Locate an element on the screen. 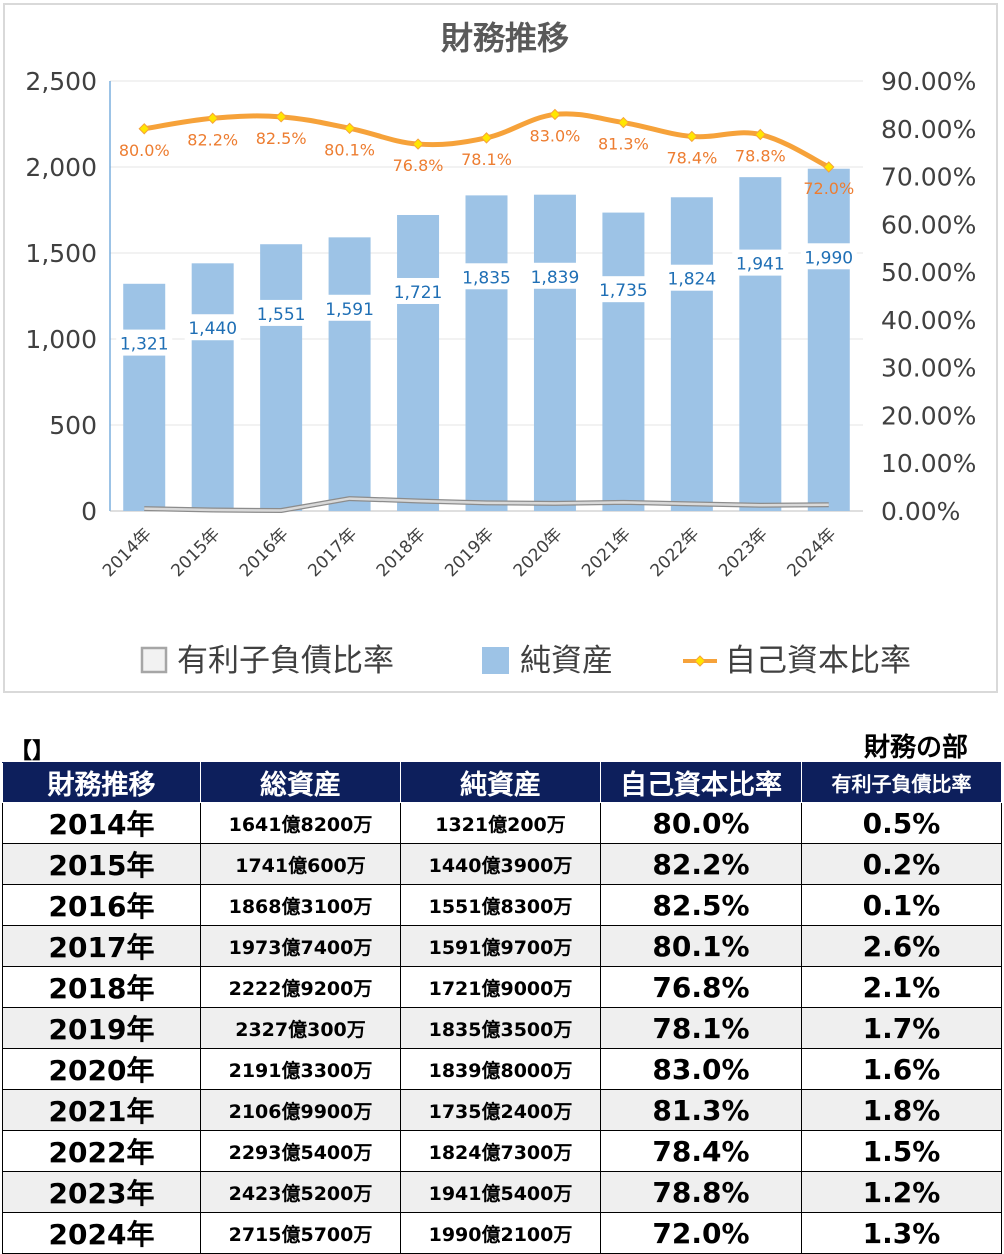  cell-net-assets: 1824億7300万 is located at coordinates (500, 1151).